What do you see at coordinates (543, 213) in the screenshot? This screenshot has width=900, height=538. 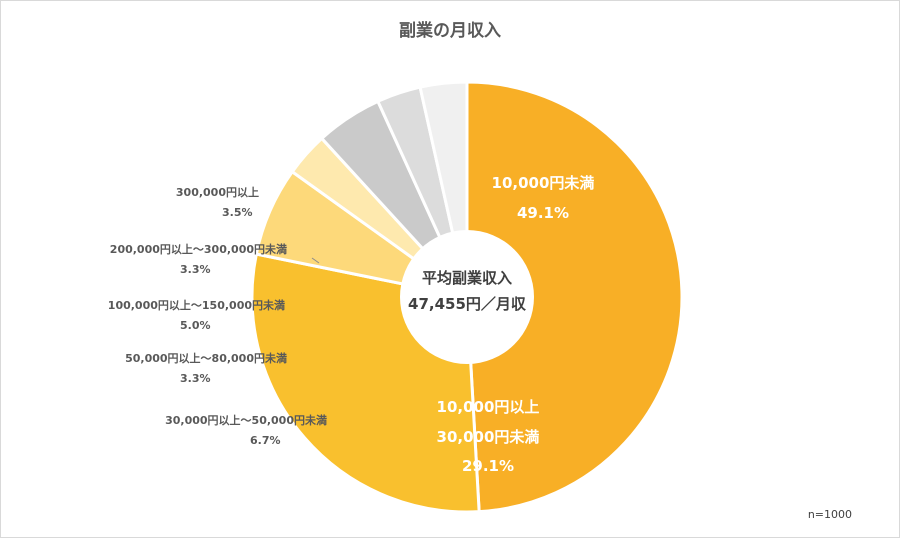 I see `slice-label-0-value: 49.1%` at bounding box center [543, 213].